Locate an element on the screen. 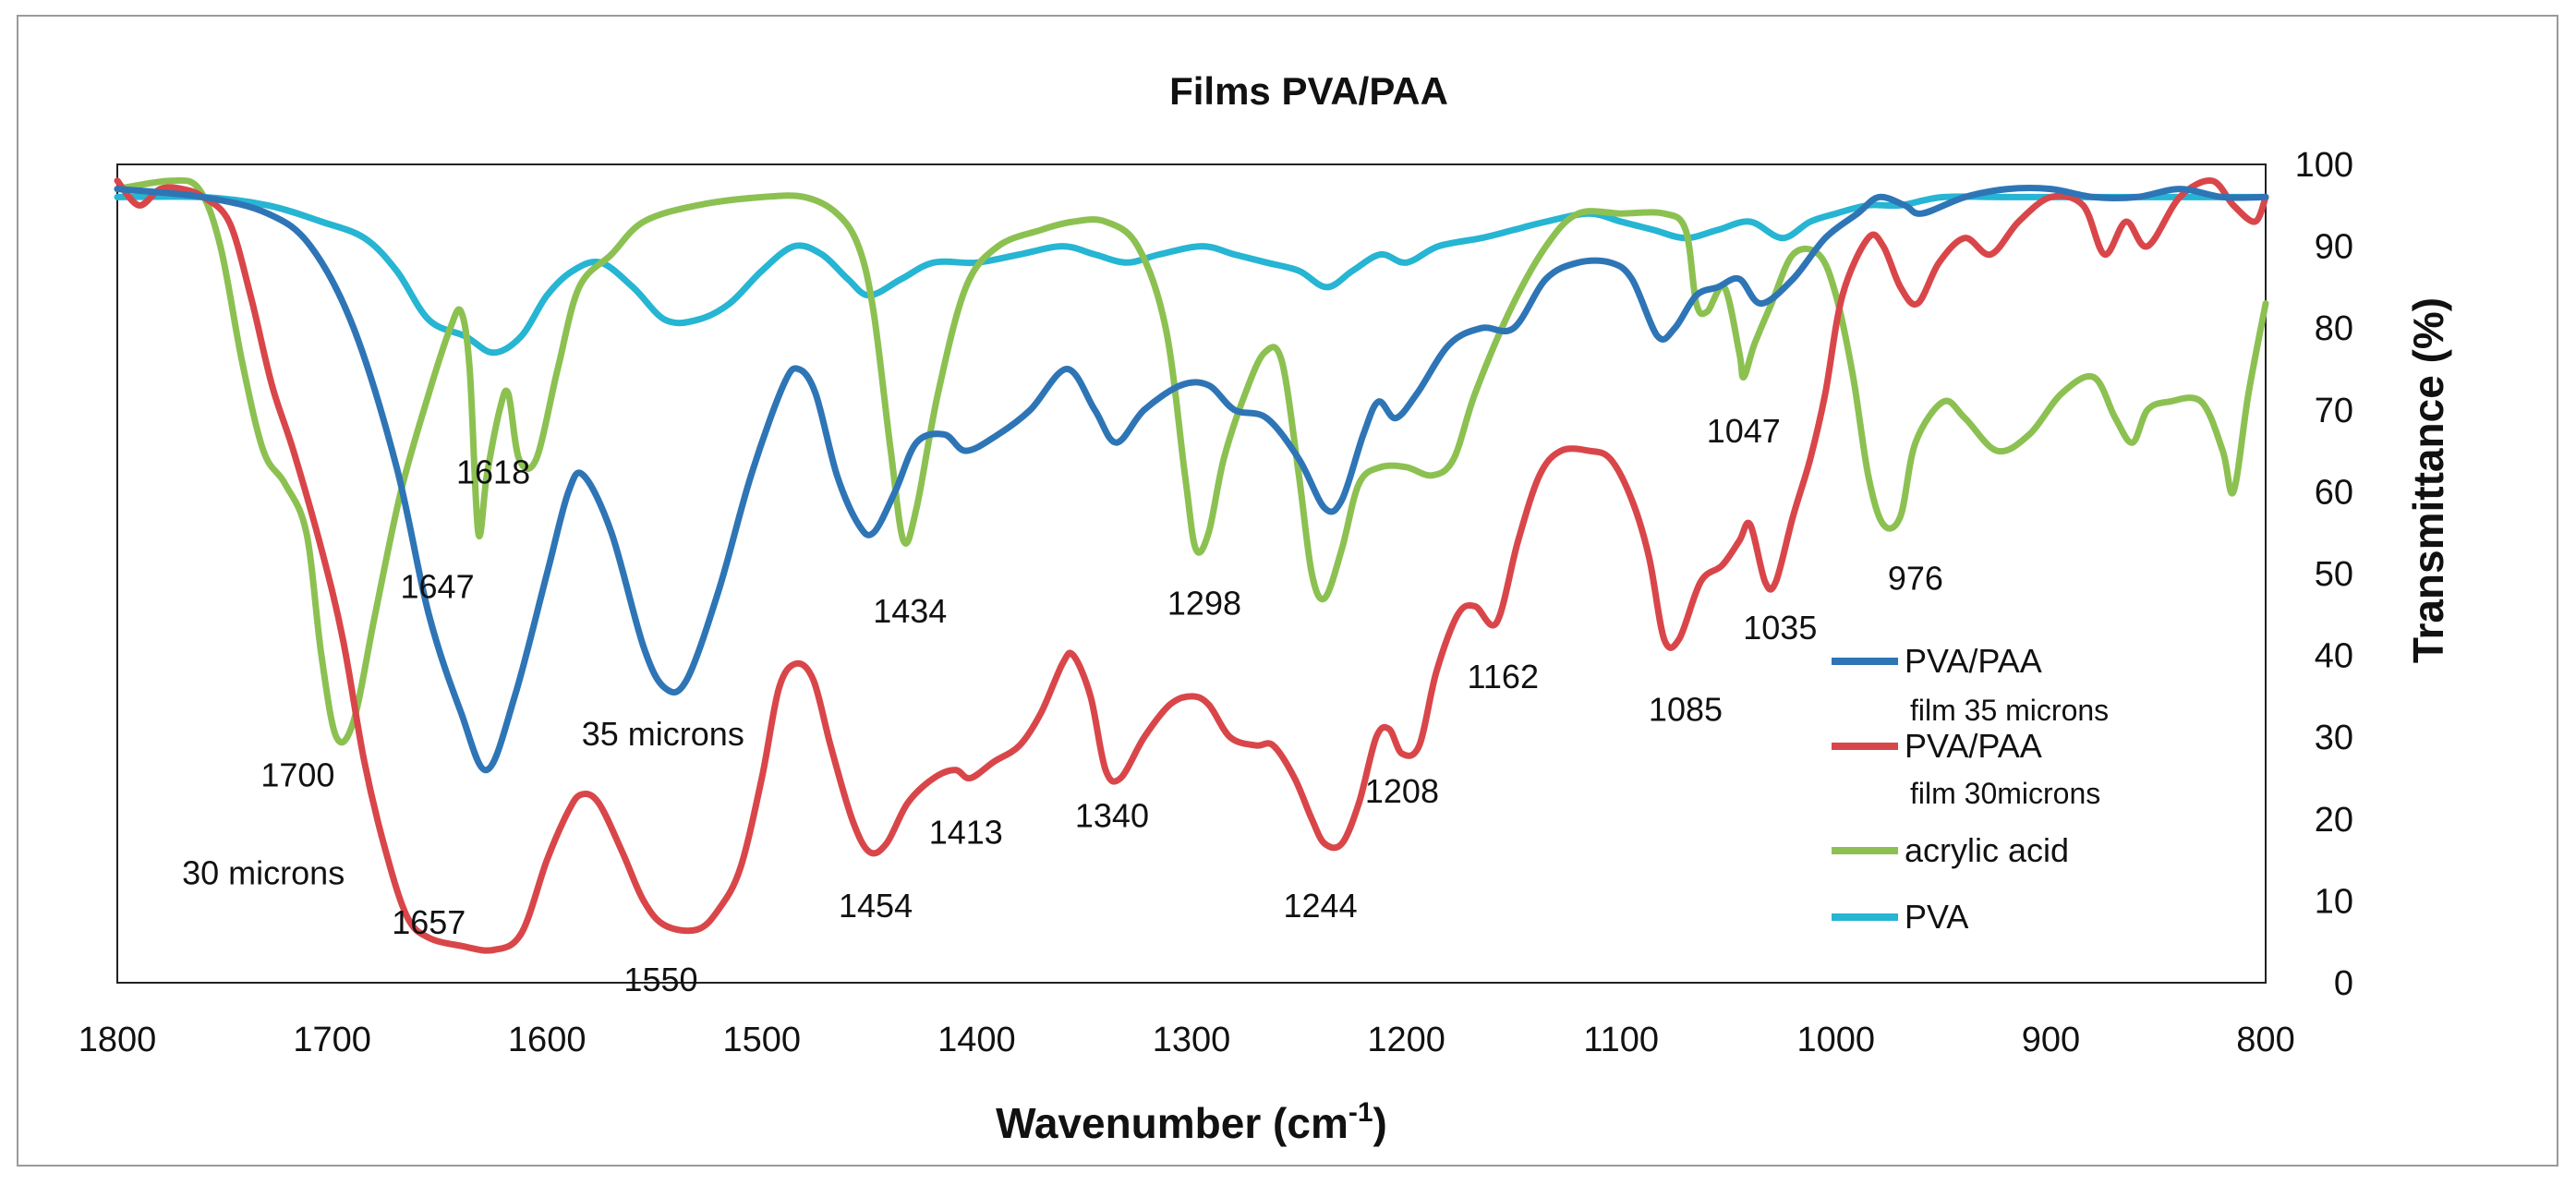 This screenshot has height=1185, width=2576. x-tick-label: 1100 is located at coordinates (1621, 1040).